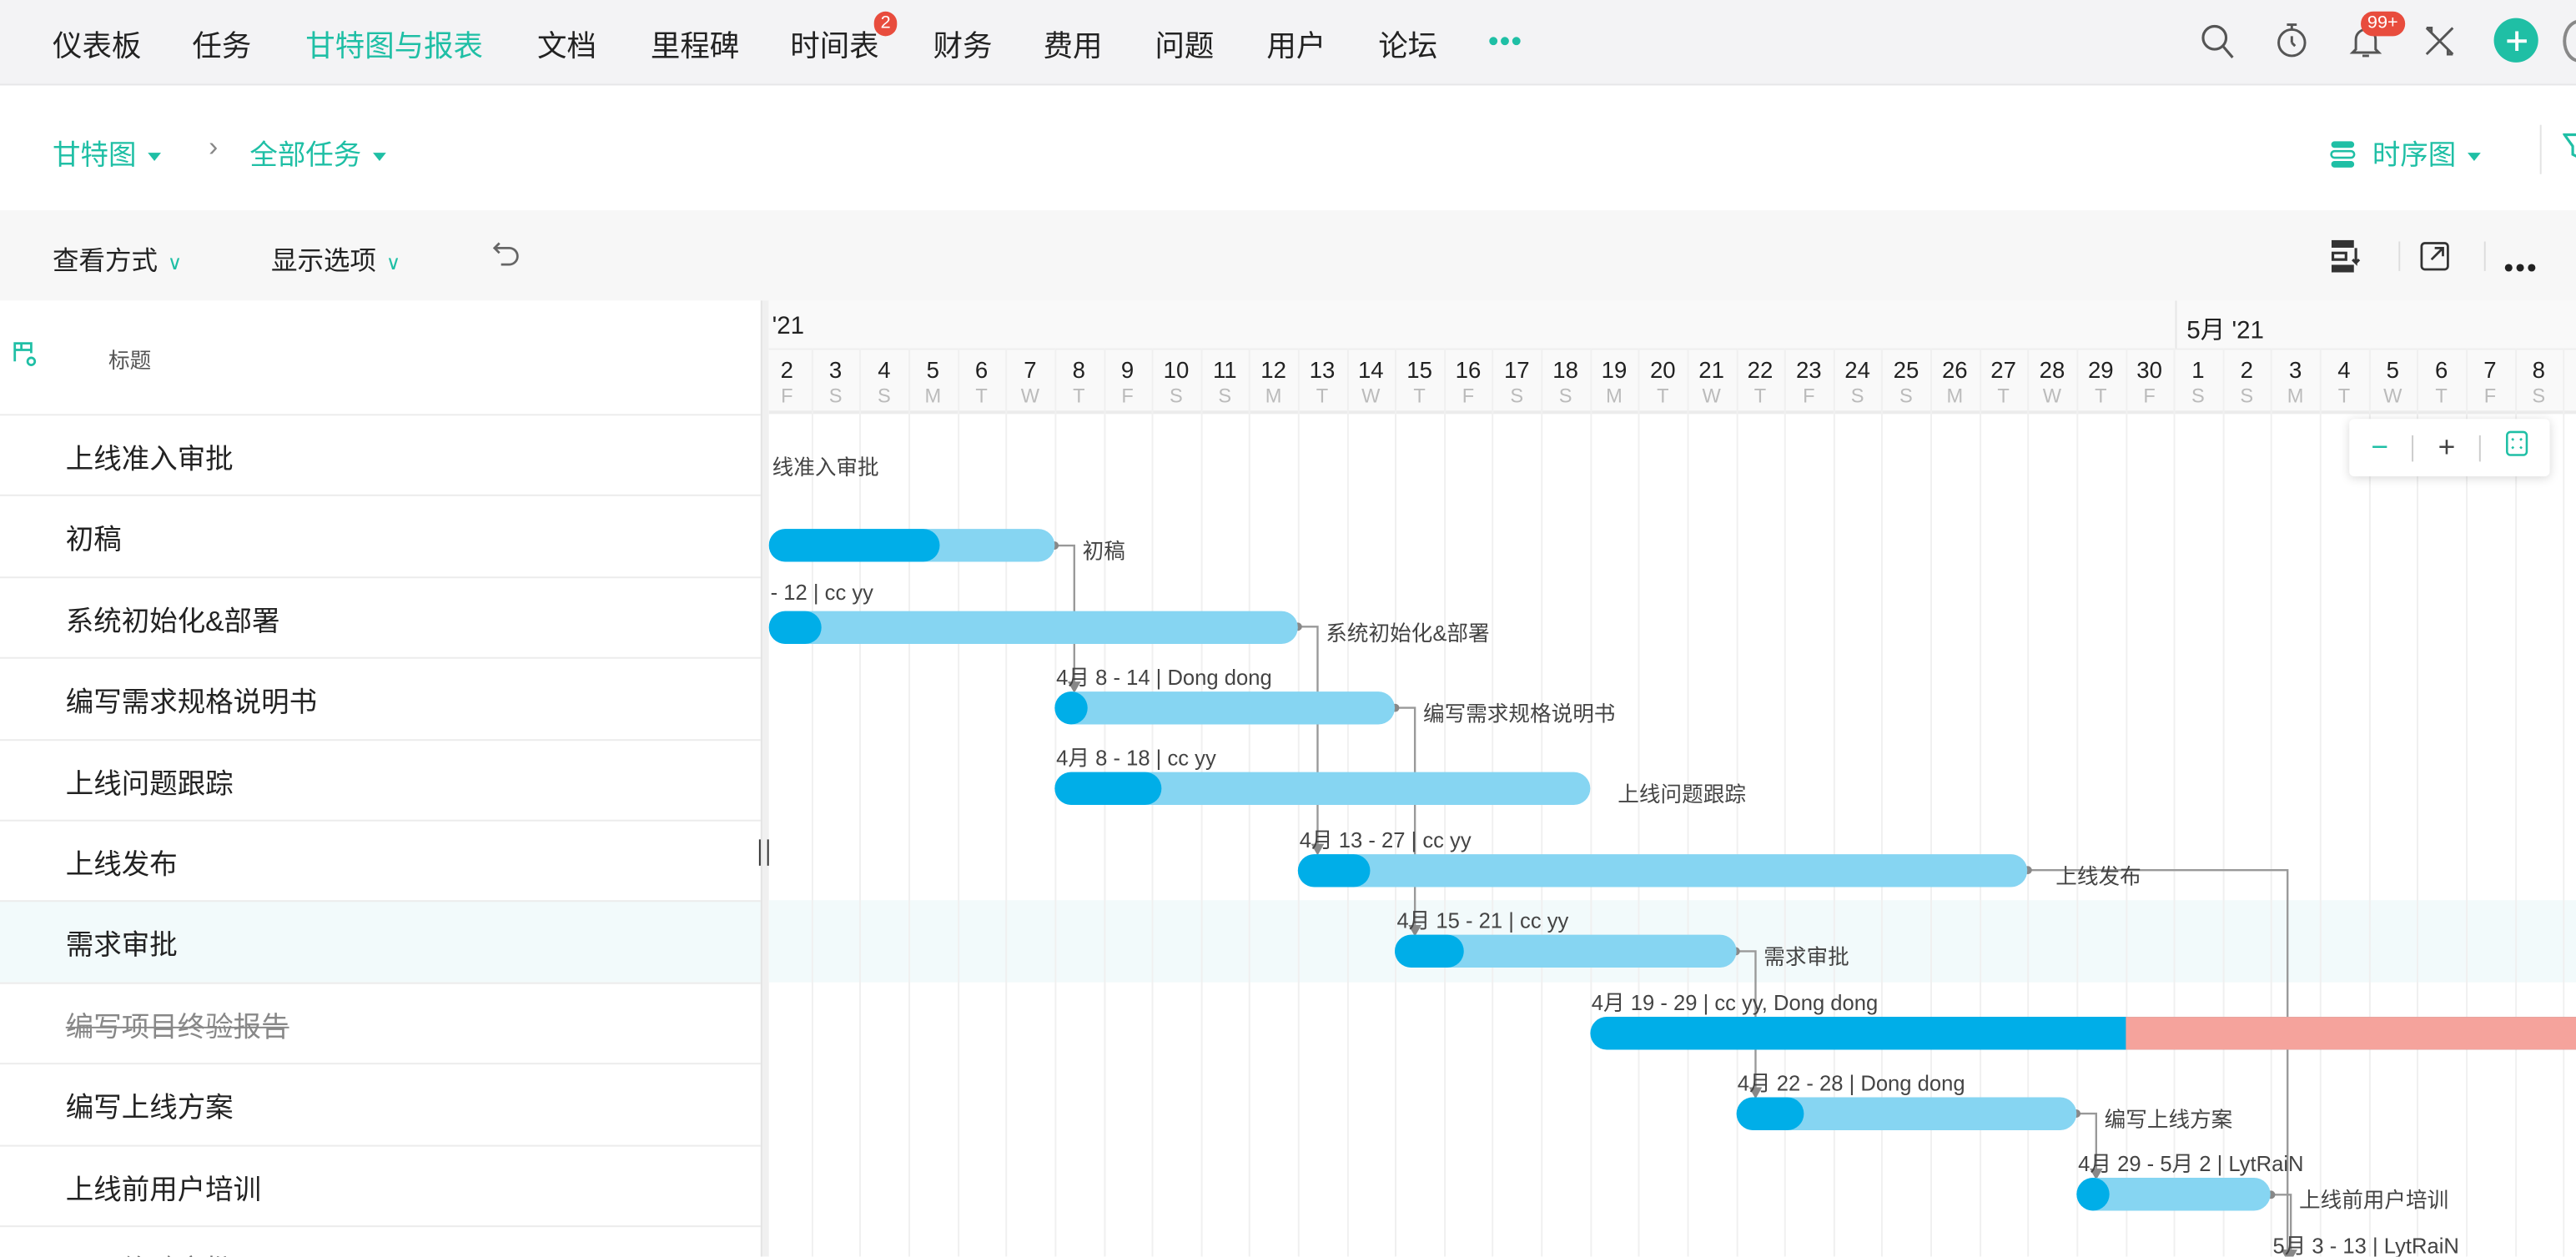  I want to click on caret-down-icon, so click(2474, 157).